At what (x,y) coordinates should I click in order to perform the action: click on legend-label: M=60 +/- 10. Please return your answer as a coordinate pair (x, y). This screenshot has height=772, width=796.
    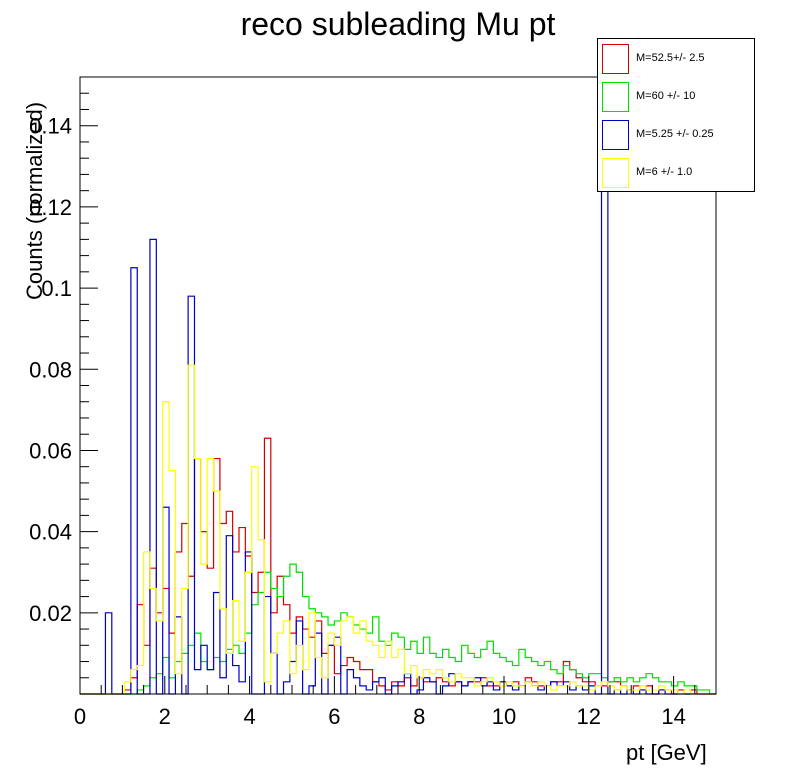
    Looking at the image, I should click on (666, 96).